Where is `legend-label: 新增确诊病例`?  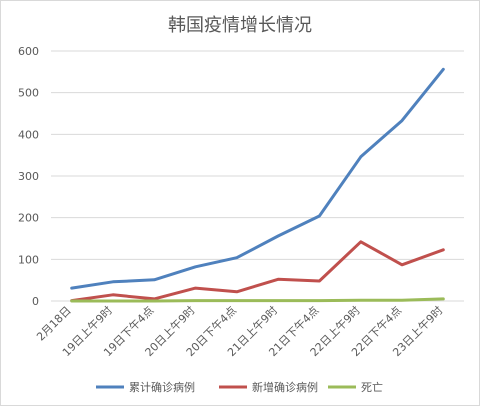 legend-label: 新增确诊病例 is located at coordinates (285, 387).